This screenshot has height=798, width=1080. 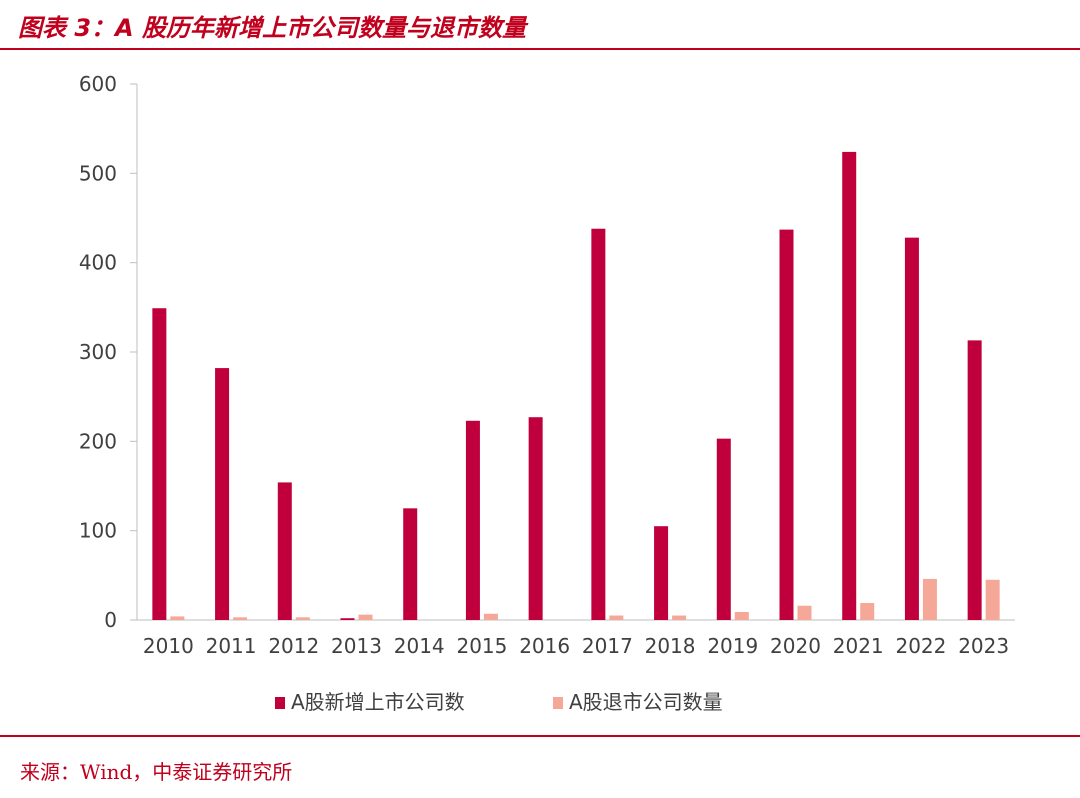 I want to click on y-tick-label: 600, so click(x=98, y=84).